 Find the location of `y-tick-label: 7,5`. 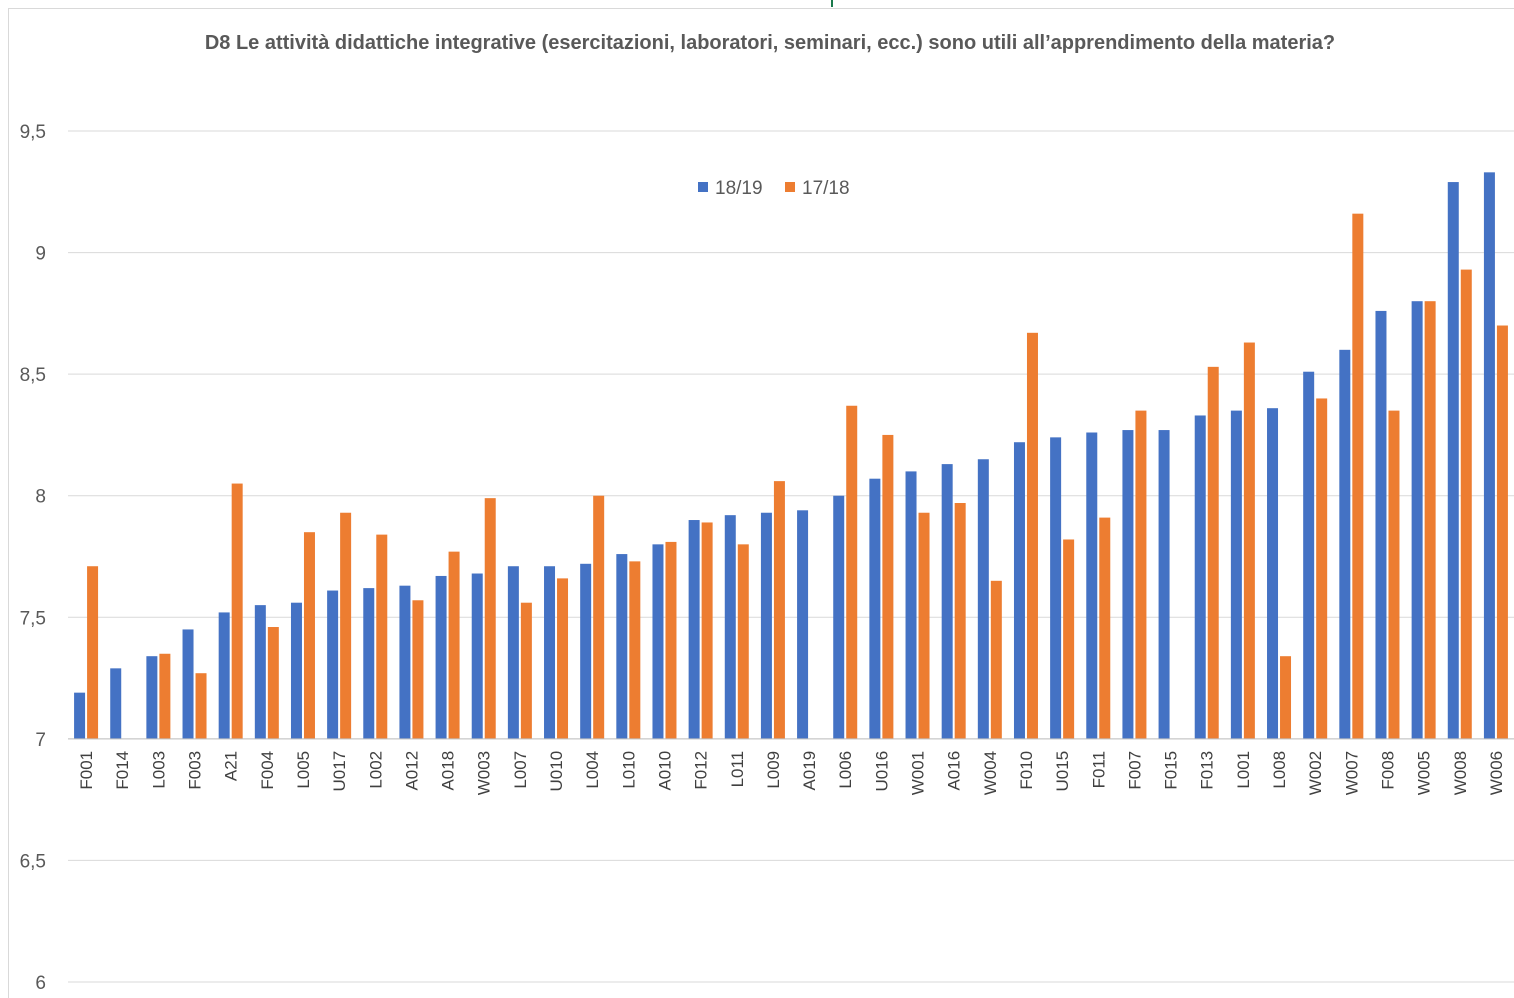

y-tick-label: 7,5 is located at coordinates (33, 618).